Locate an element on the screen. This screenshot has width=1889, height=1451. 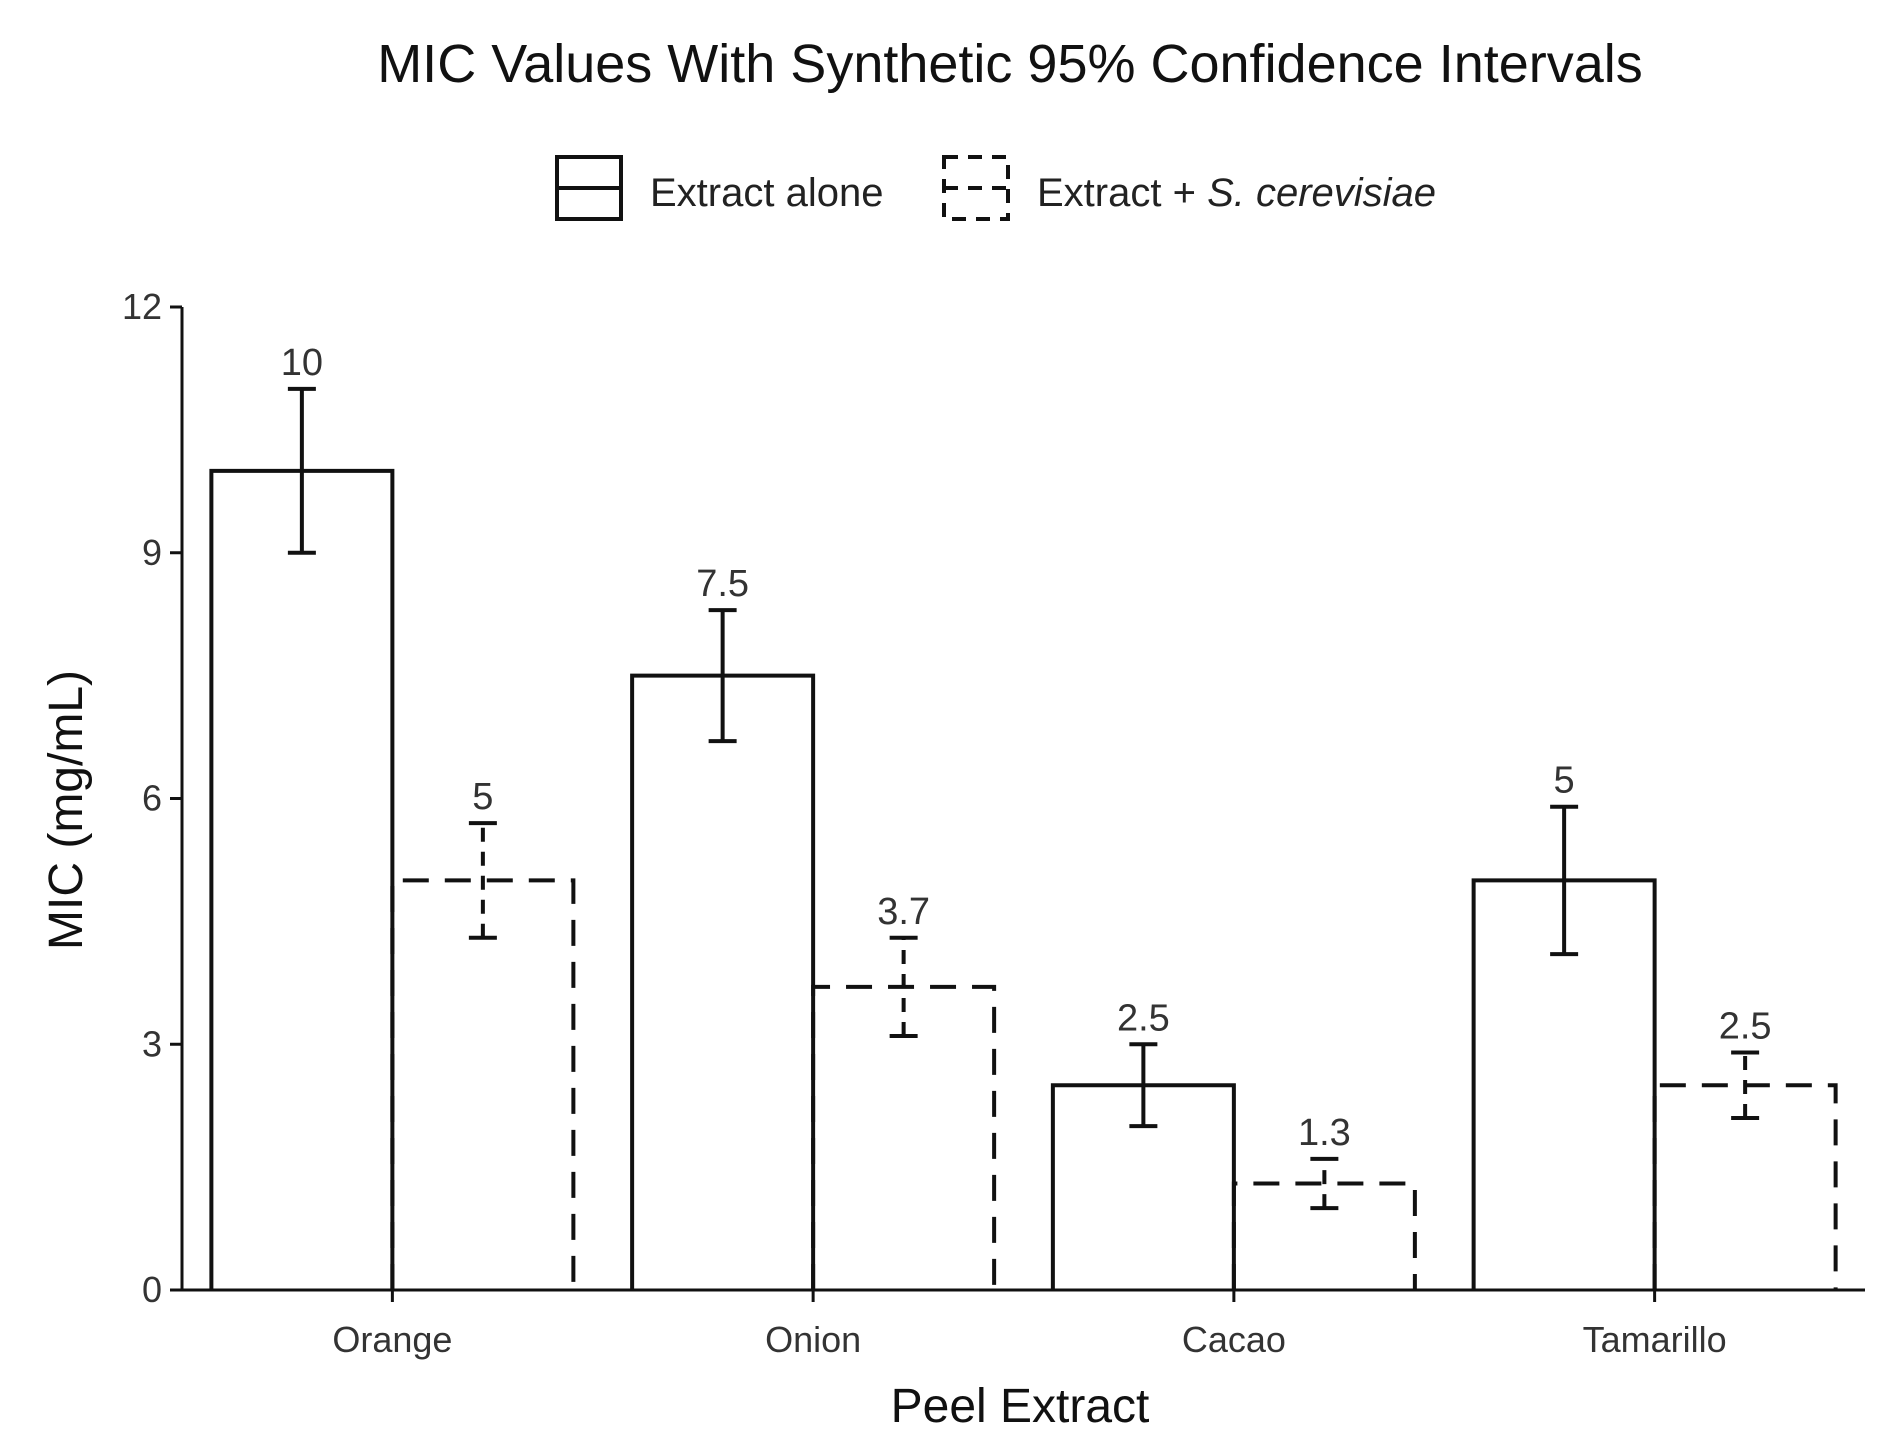
data-label-alone-cacao: 2.5 is located at coordinates (1143, 1018).